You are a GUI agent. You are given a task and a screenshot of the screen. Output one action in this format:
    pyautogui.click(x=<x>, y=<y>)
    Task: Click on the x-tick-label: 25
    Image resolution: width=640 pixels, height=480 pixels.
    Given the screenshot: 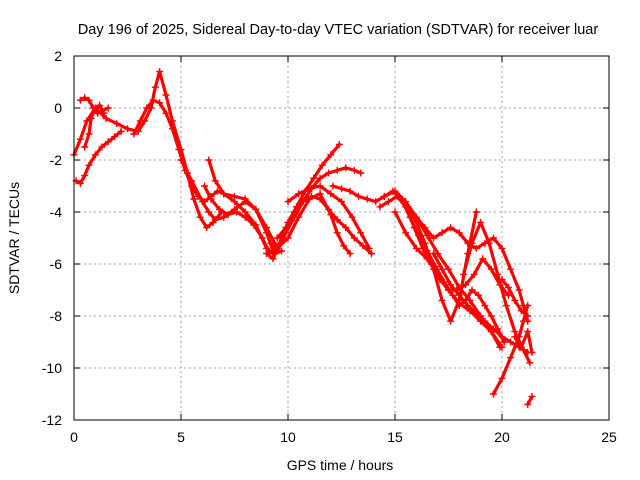 What is the action you would take?
    pyautogui.click(x=609, y=437)
    